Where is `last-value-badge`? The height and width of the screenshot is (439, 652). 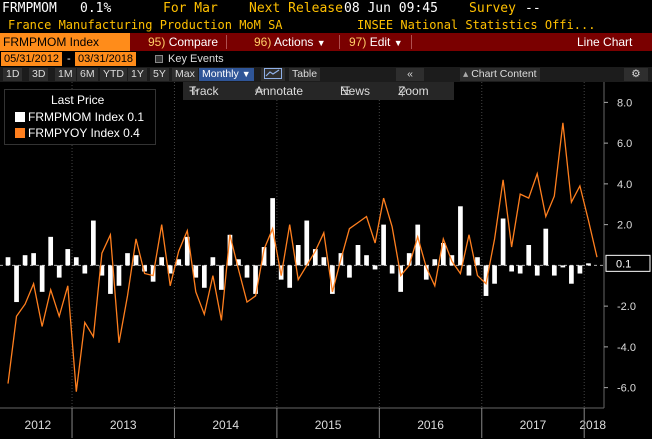
last-value-badge is located at coordinates (628, 263).